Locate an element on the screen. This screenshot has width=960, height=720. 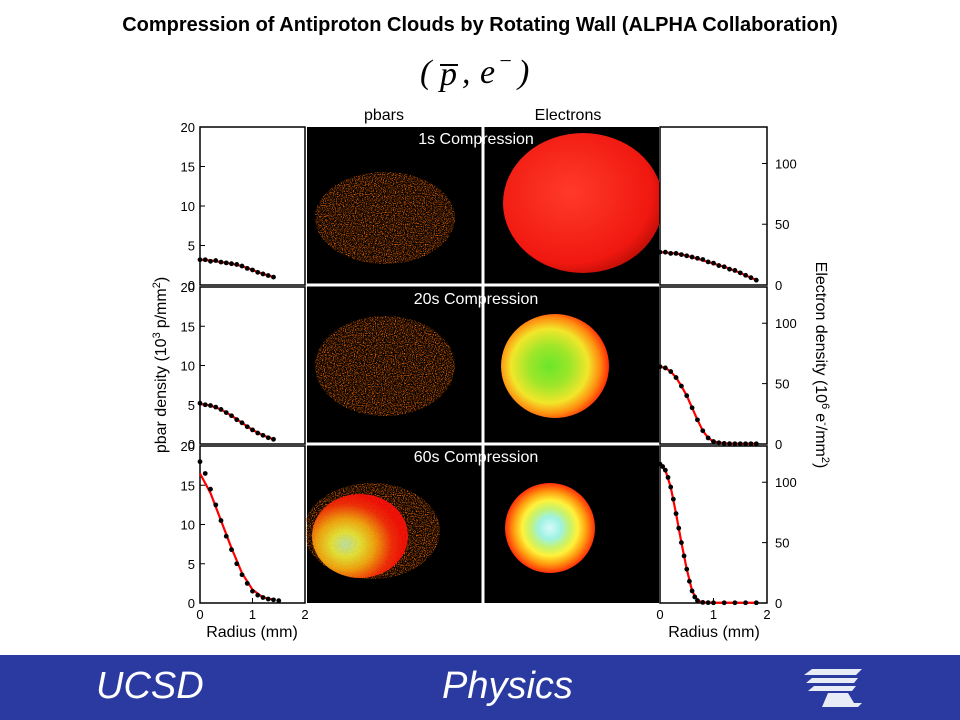
pbars-column-label: pbars is located at coordinates (384, 115).